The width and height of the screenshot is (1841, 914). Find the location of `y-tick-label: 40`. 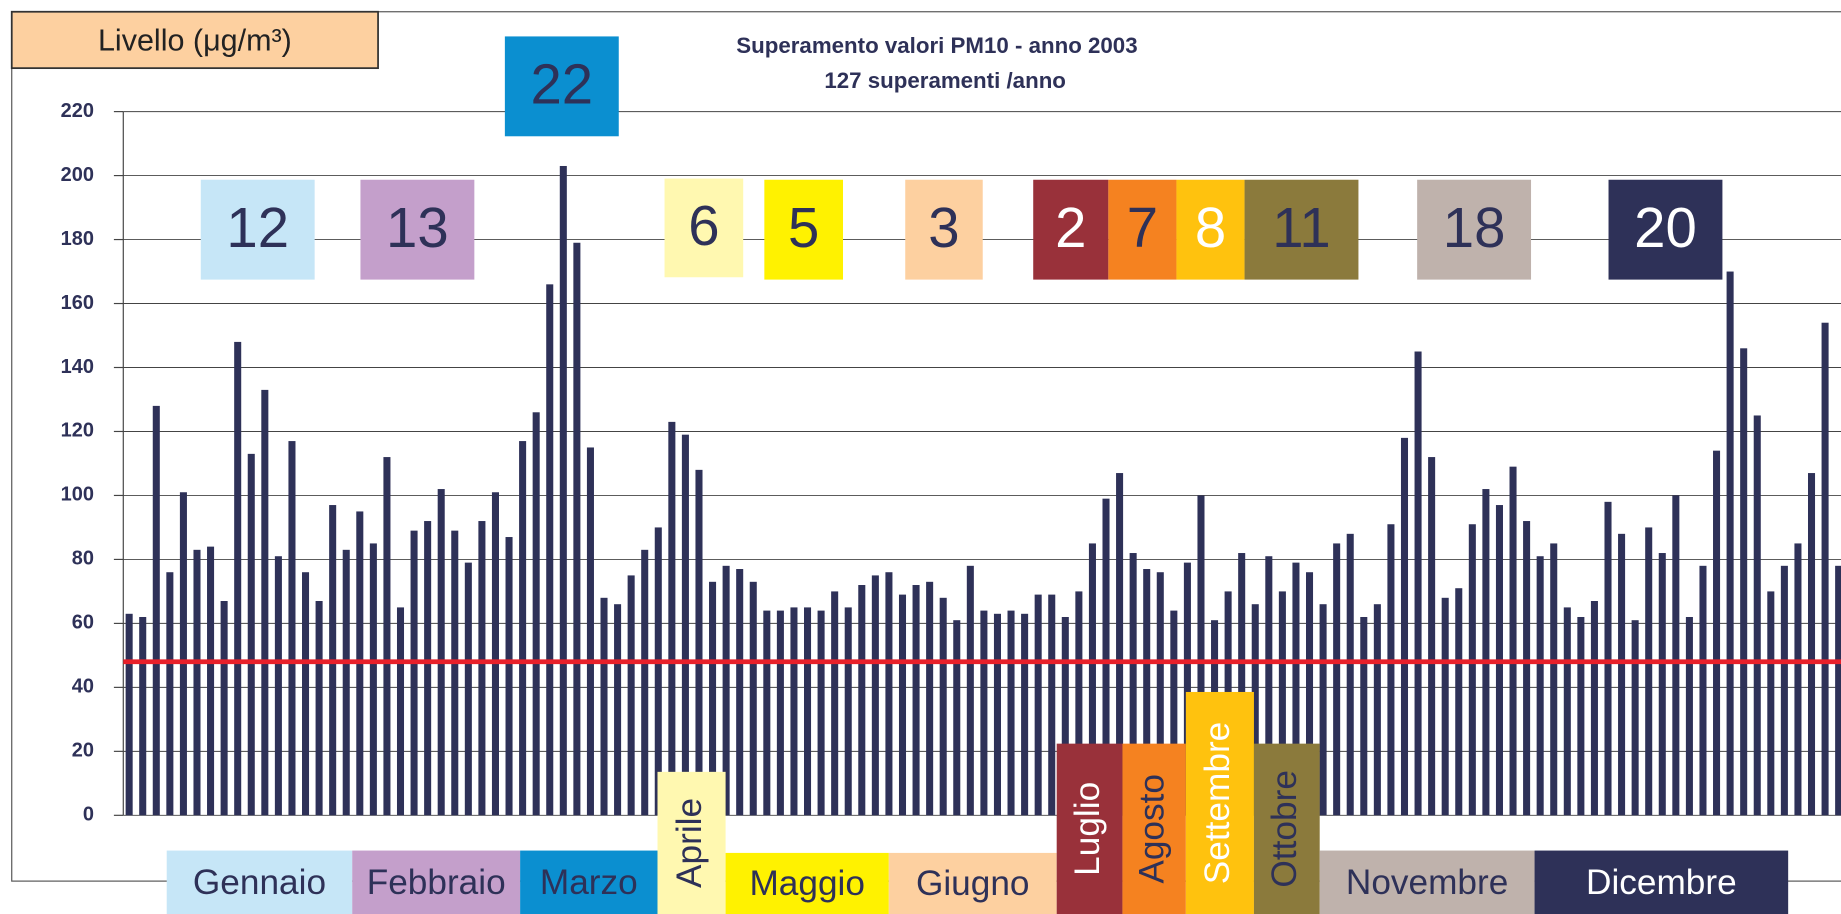

y-tick-label: 40 is located at coordinates (83, 687).